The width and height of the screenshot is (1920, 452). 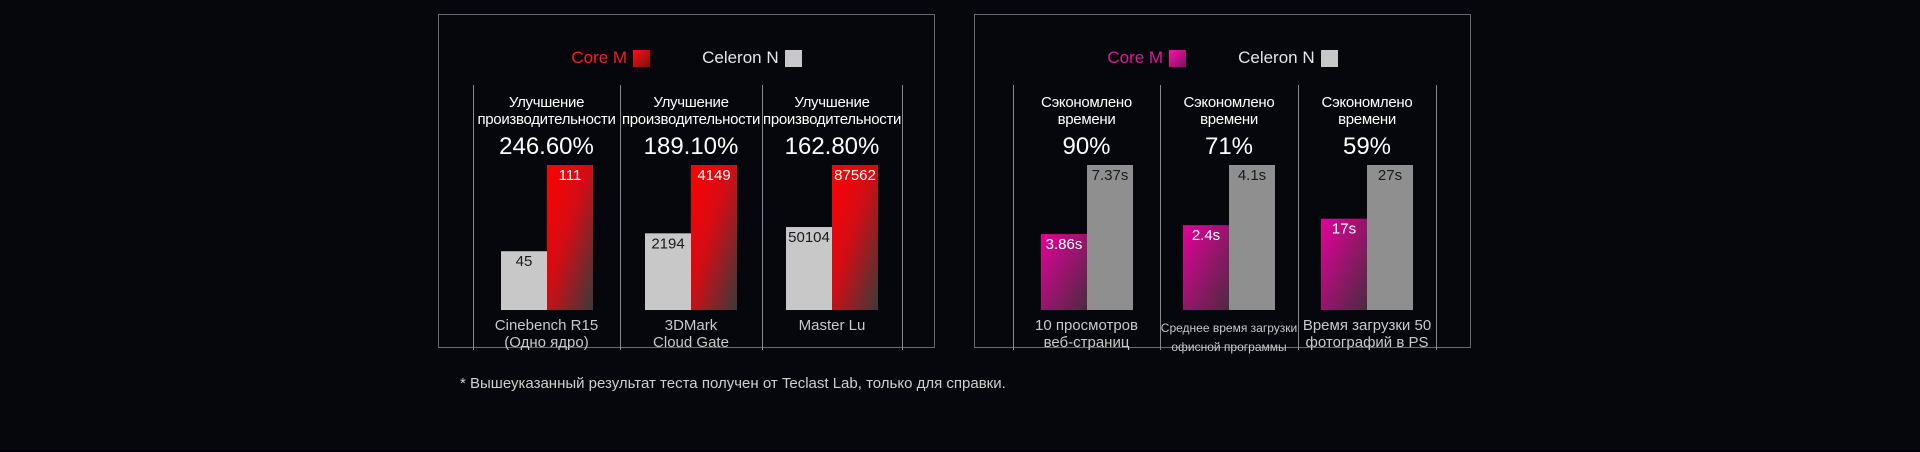 I want to click on bars-svg: 17s 27s, so click(x=1367, y=237).